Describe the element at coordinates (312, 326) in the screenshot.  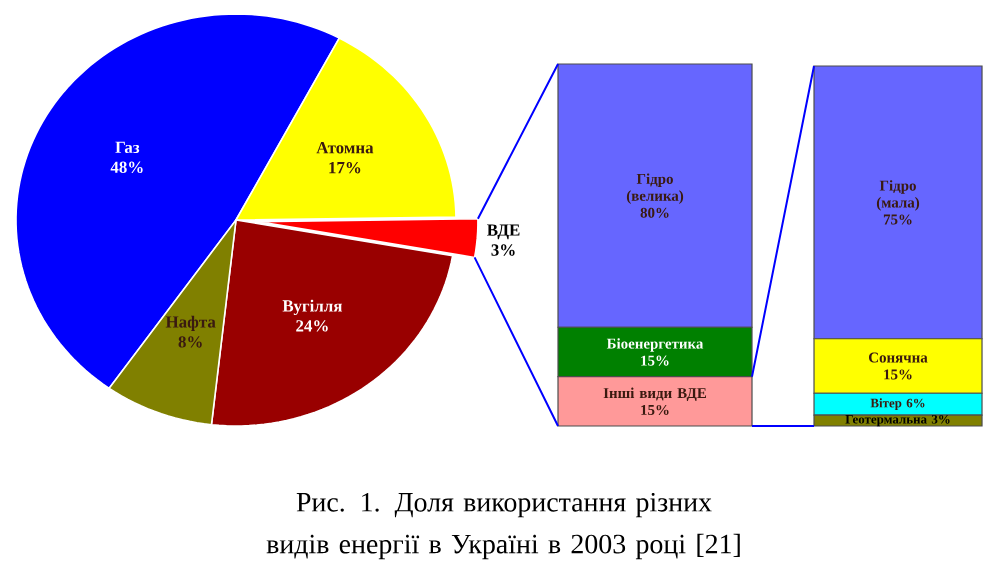
I see `data-label: 24%` at that location.